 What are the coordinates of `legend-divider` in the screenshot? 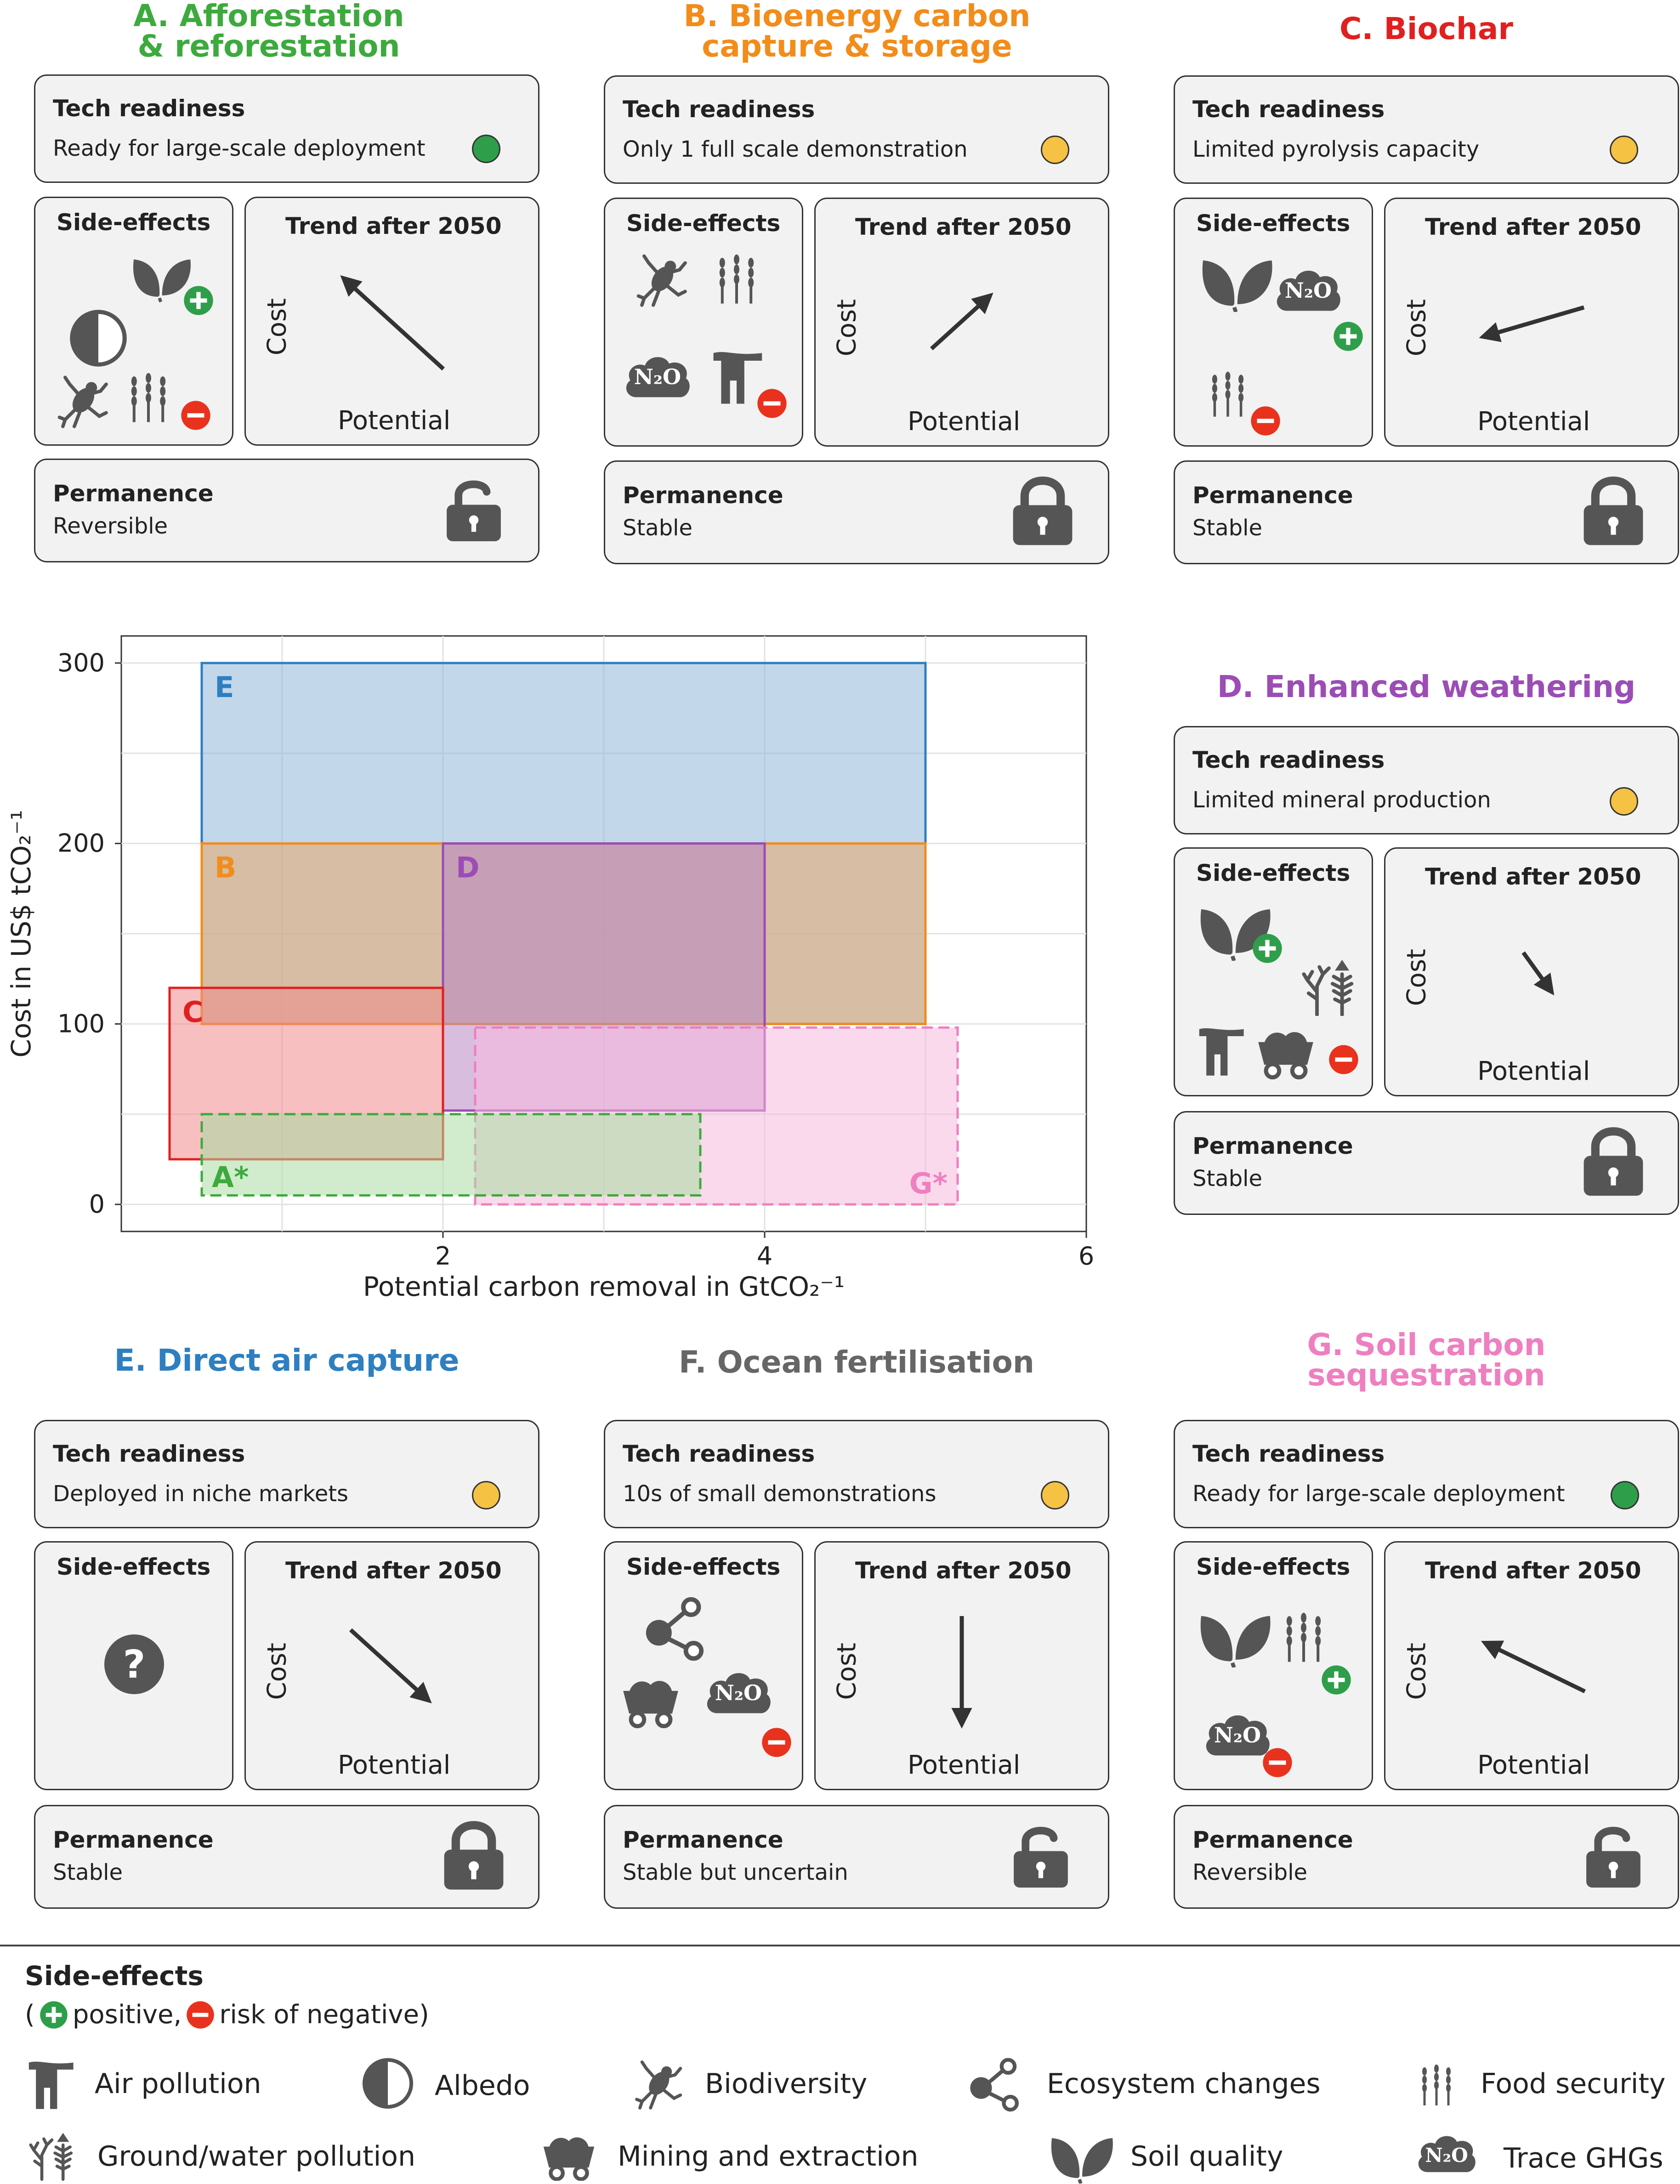 It's located at (840, 1945).